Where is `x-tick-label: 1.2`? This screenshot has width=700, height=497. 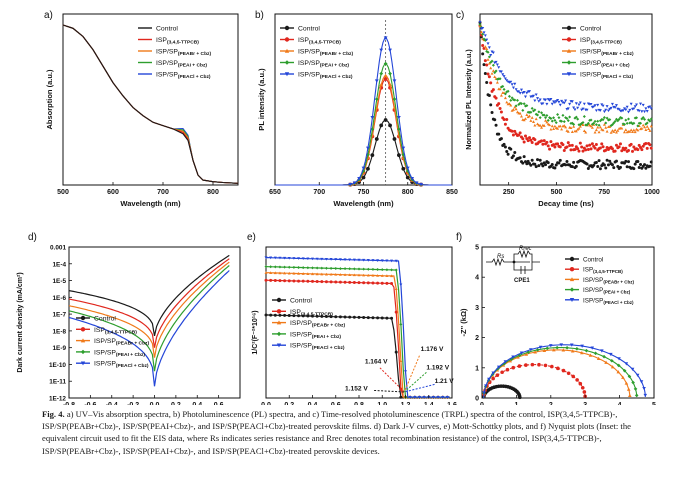 x-tick-label: 1.2 is located at coordinates (406, 403).